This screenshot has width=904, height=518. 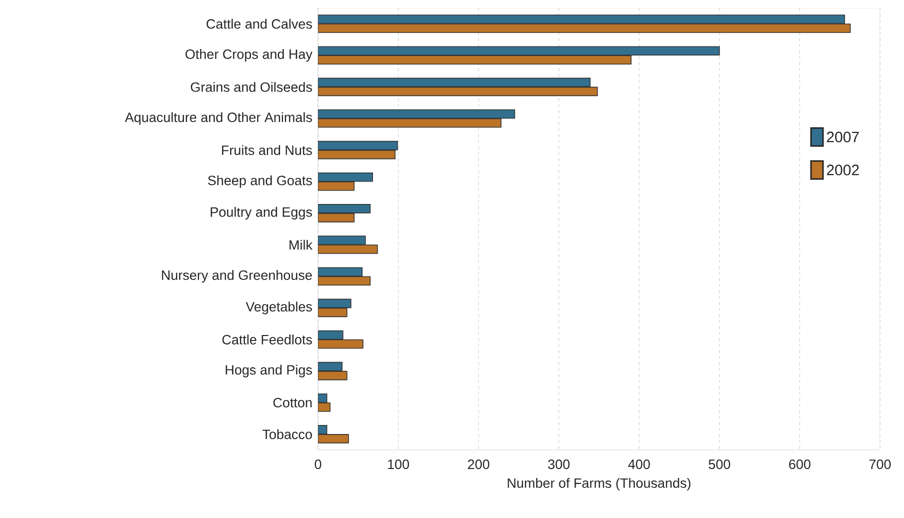 What do you see at coordinates (267, 150) in the screenshot?
I see `y-tick-label: Fruits and Nuts` at bounding box center [267, 150].